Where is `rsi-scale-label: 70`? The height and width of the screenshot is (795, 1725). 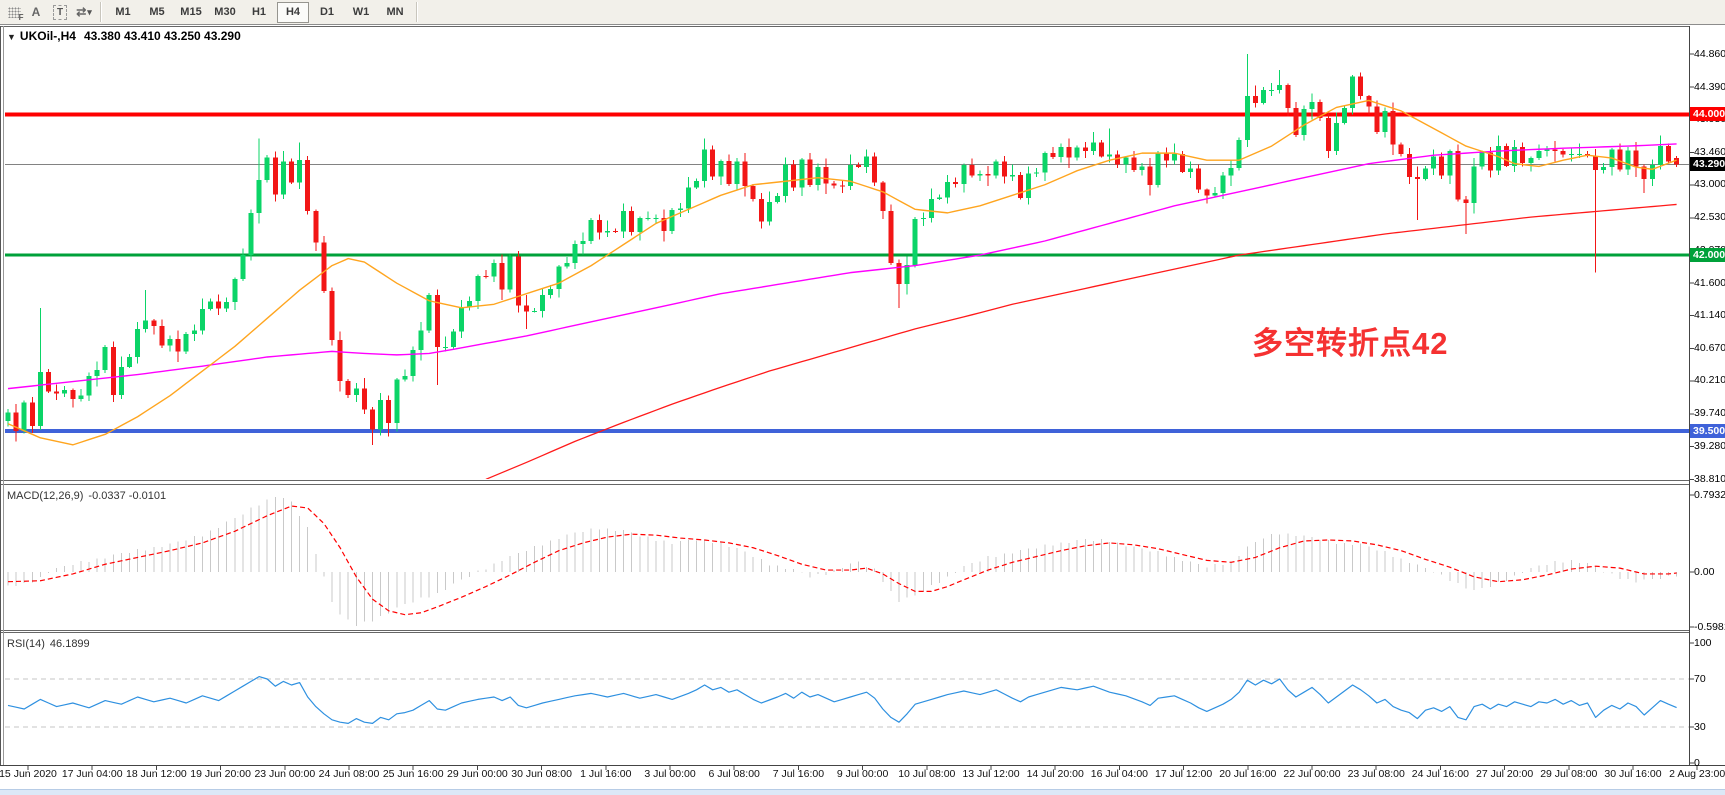
rsi-scale-label: 70 is located at coordinates (1700, 678).